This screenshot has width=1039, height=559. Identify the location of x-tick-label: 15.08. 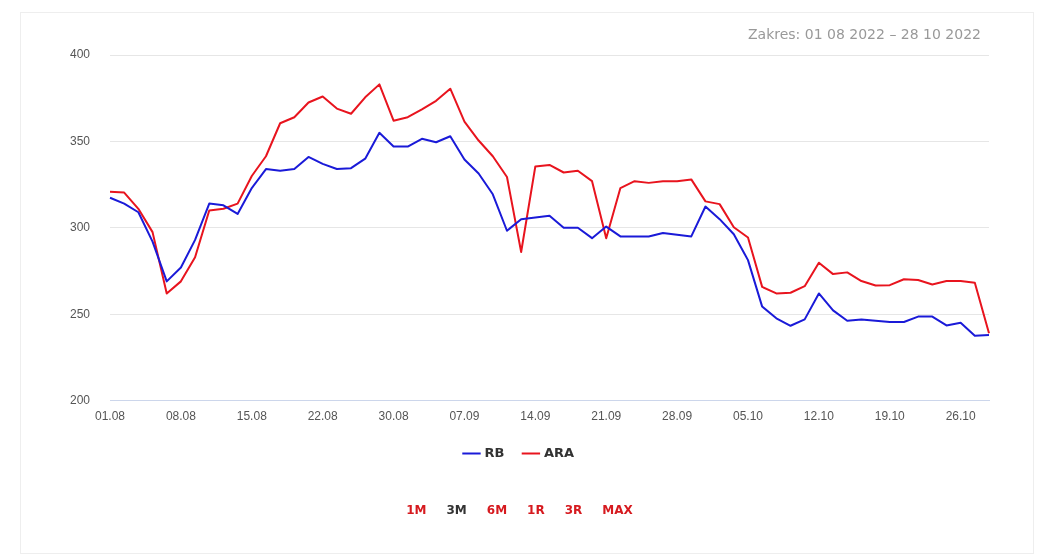
(252, 416).